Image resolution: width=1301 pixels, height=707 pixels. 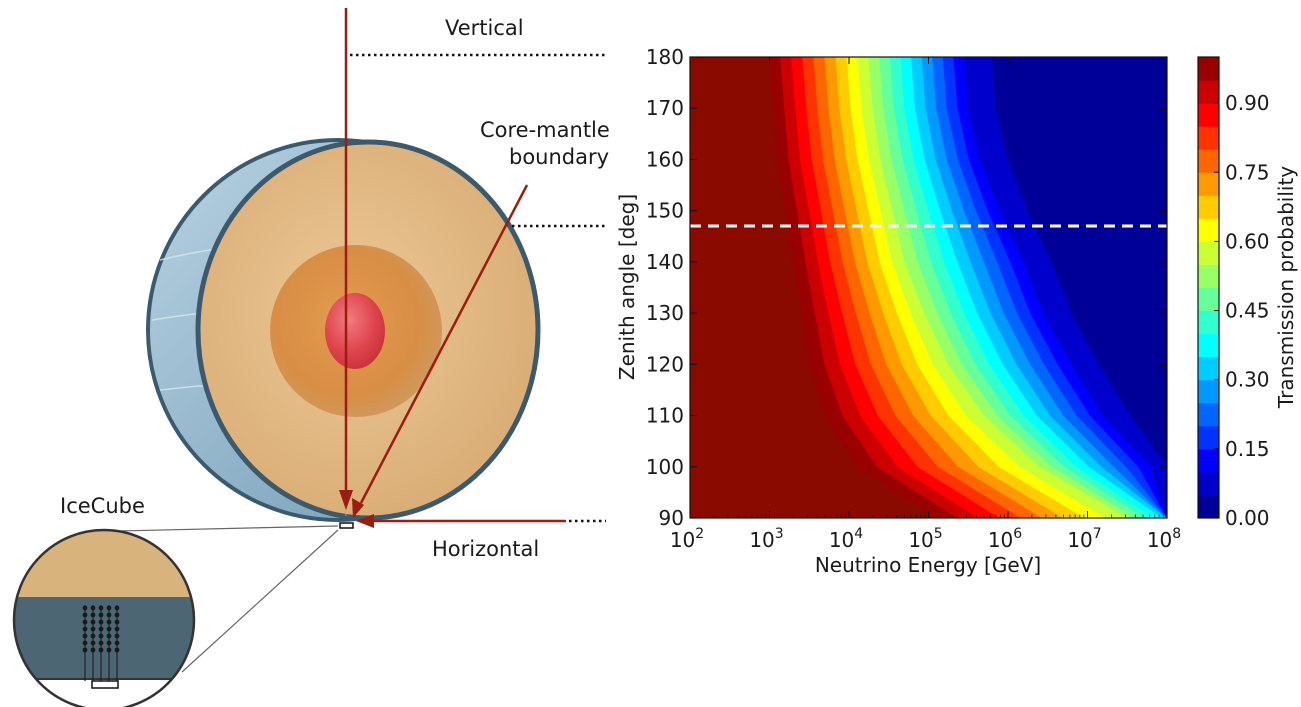 What do you see at coordinates (627, 287) in the screenshot?
I see `y-axis-title: Zenith angle [deg]` at bounding box center [627, 287].